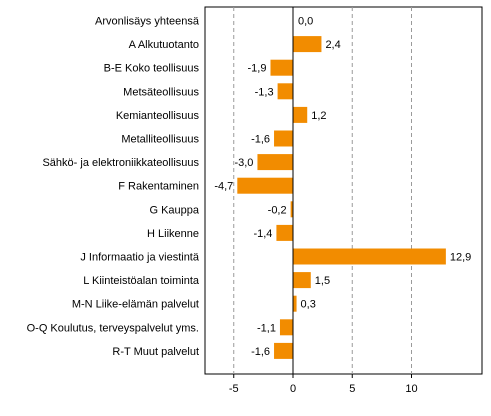 Image resolution: width=491 pixels, height=416 pixels. Describe the element at coordinates (264, 92) in the screenshot. I see `data-label: -1,3` at that location.